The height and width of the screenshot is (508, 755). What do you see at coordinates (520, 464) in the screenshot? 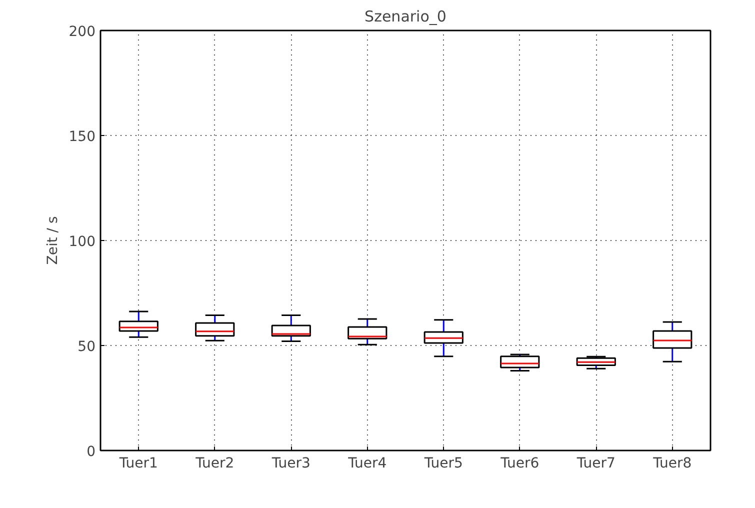
I see `x-tick-label: Tuer6` at bounding box center [520, 464].